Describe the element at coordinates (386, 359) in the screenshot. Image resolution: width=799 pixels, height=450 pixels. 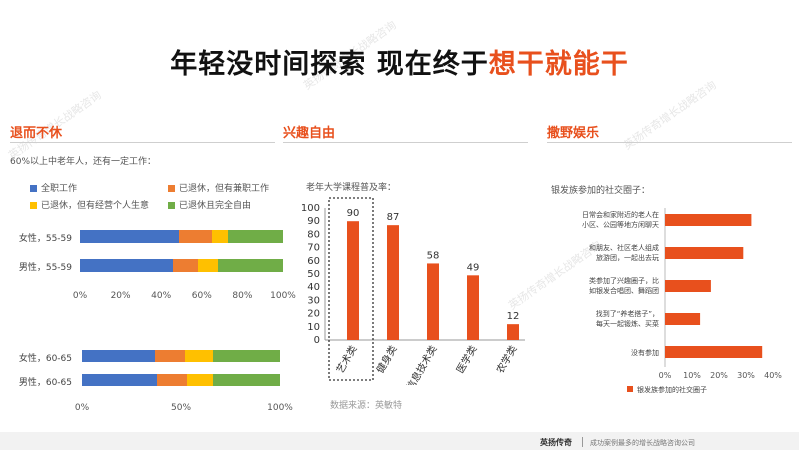
I see `x-tick-label: 健身类` at that location.